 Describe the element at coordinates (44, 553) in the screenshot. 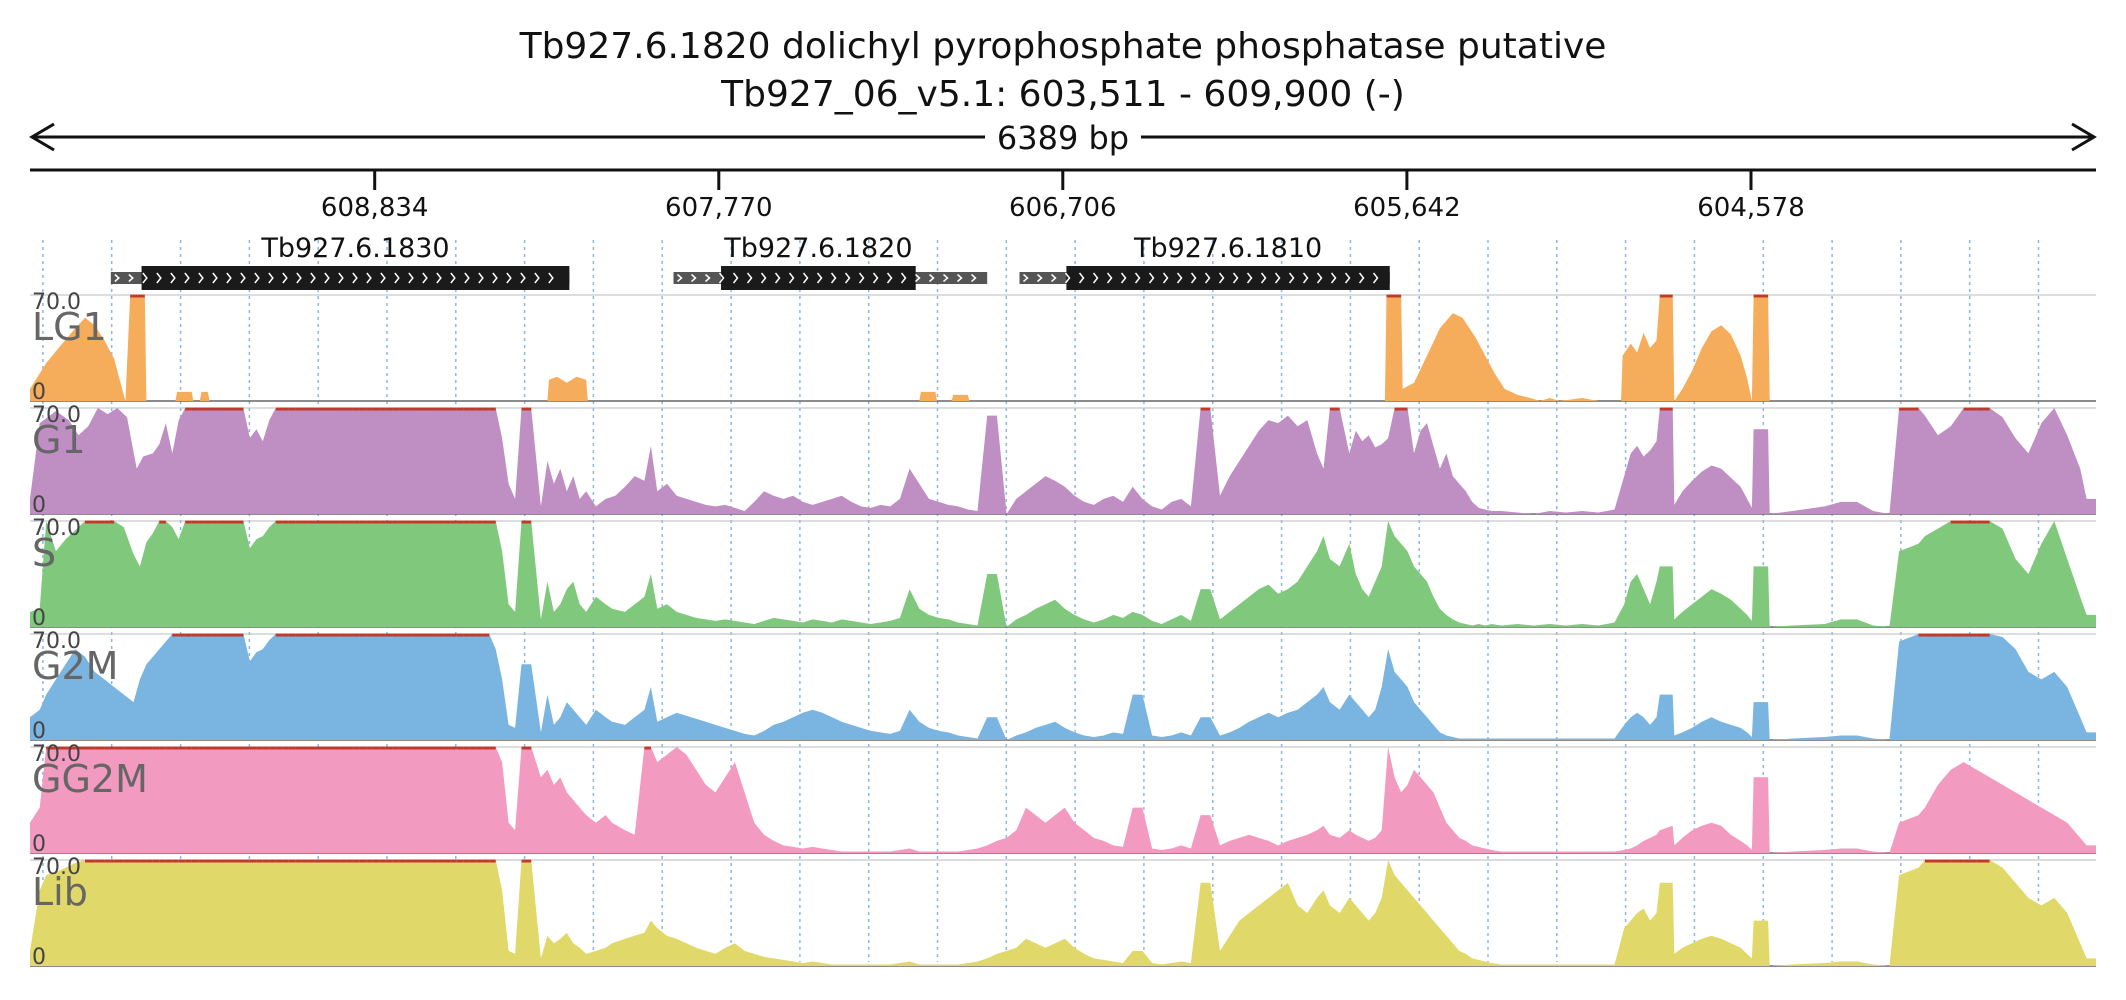

I see `track-label-S: S` at that location.